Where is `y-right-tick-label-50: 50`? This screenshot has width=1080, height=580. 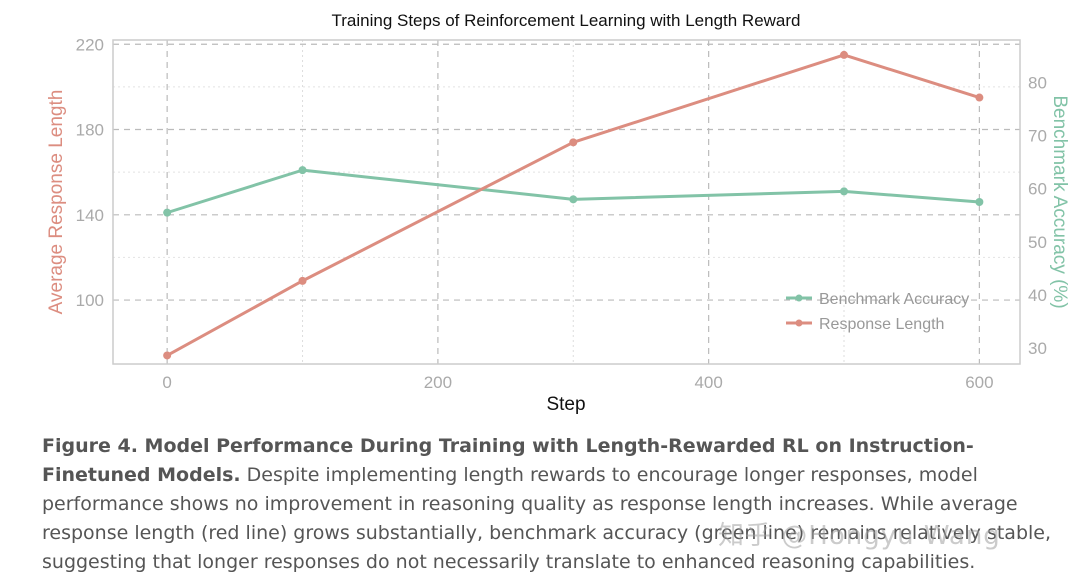
y-right-tick-label-50: 50 is located at coordinates (1037, 242).